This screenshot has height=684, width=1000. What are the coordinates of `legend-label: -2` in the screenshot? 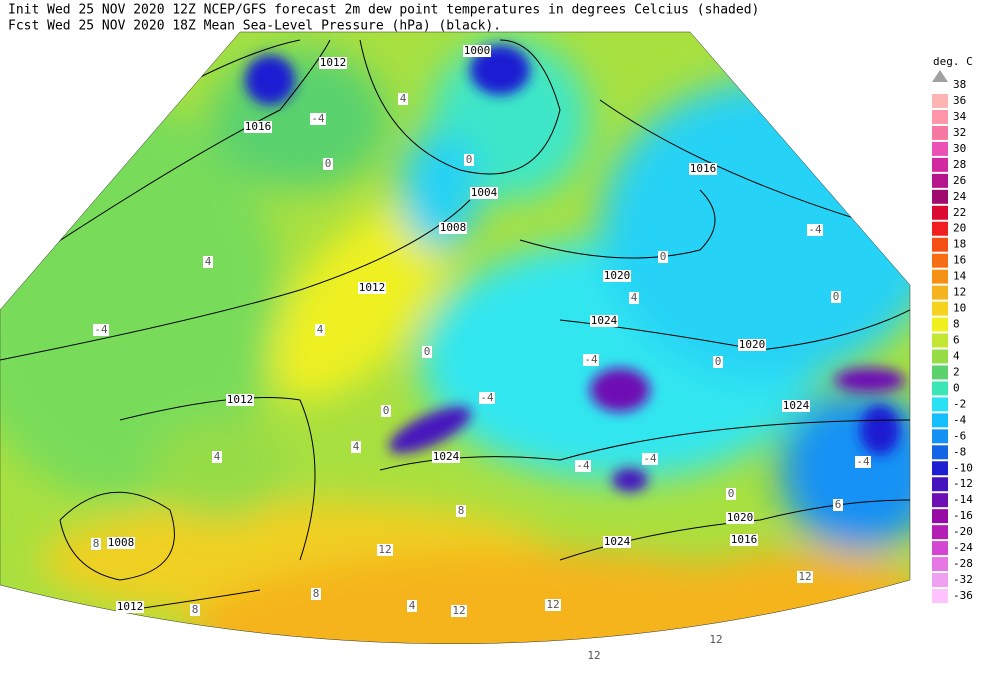 It's located at (959, 403).